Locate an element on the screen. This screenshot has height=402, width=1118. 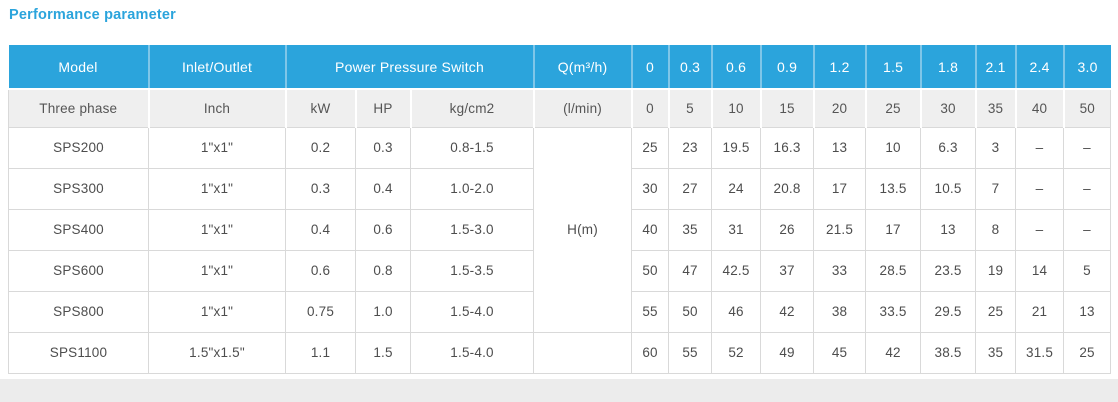
head-value-cell: 52 is located at coordinates (736, 352).